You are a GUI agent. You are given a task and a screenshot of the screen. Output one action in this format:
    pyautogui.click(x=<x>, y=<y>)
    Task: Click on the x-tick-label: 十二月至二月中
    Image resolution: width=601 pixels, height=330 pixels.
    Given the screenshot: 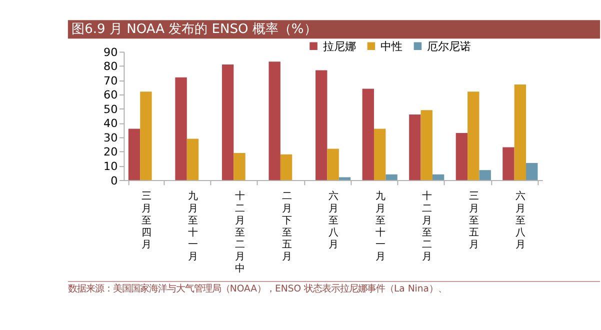 What is the action you would take?
    pyautogui.click(x=239, y=232)
    